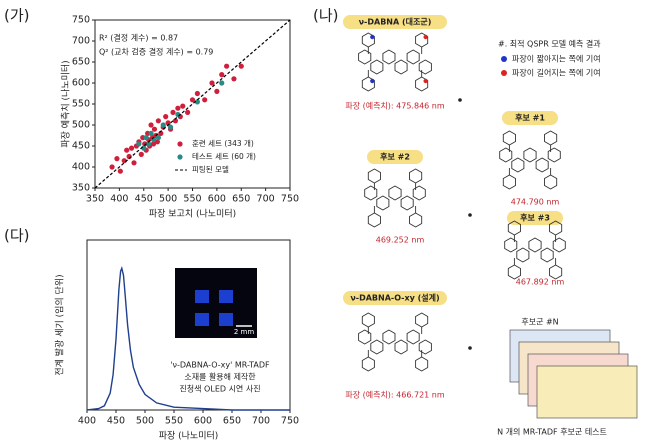 The height and width of the screenshot is (447, 658). Describe the element at coordinates (539, 322) in the screenshot. I see `pool-label: 후보군 #N` at that location.